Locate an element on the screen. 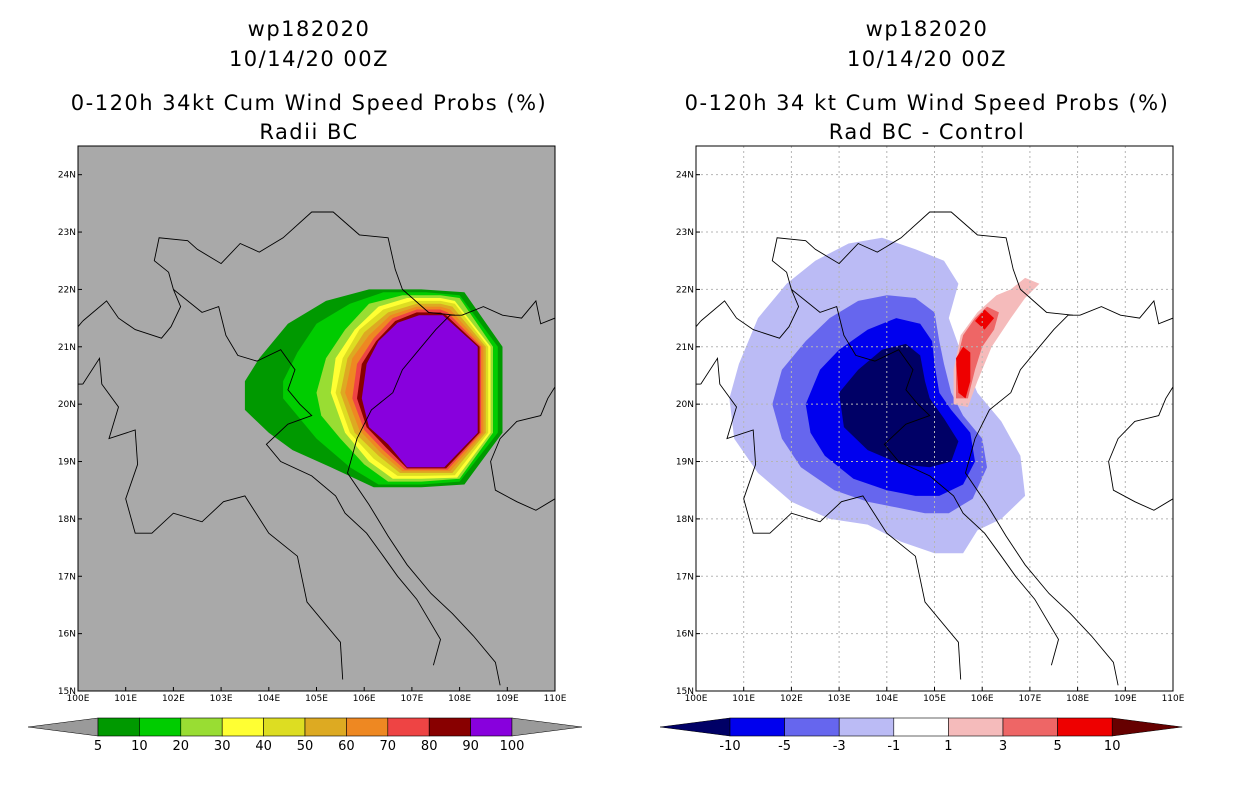 This screenshot has height=800, width=1236. right-ytick-label-18N: 18N is located at coordinates (685, 520).